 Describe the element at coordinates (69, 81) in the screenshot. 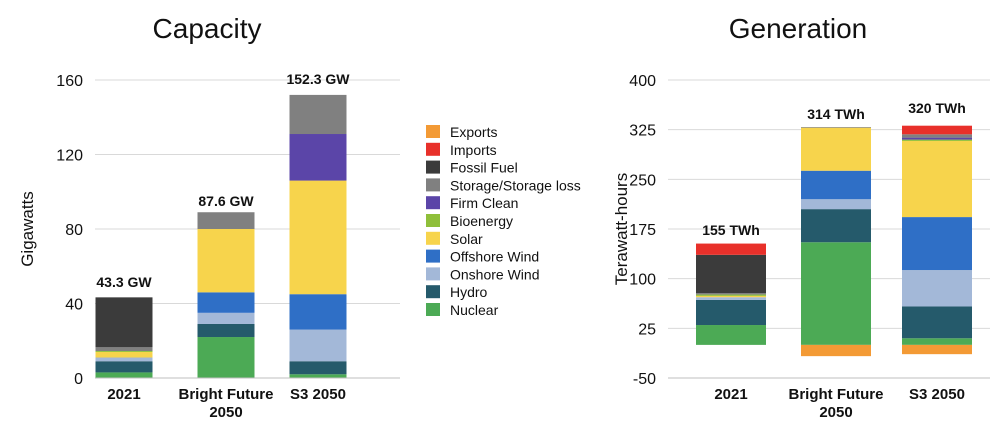

I see `capacity-y-tick-label: 160` at that location.